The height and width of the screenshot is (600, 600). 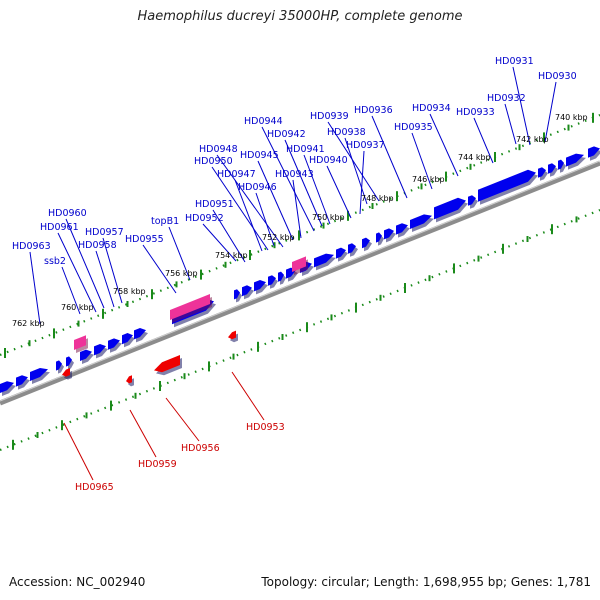 I want to click on forward-gene-label: HD0963, so click(x=31, y=246).